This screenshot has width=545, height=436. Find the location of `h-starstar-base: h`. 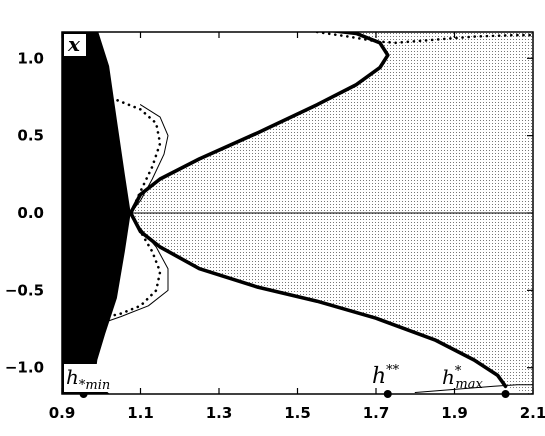

h-starstar-base: h is located at coordinates (379, 376).